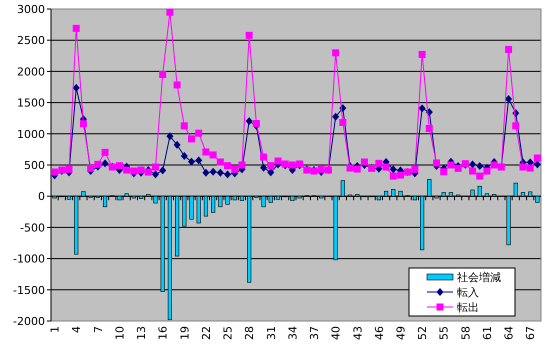 The width and height of the screenshot is (548, 344). I want to click on legend-label: 社会増減, so click(479, 277).